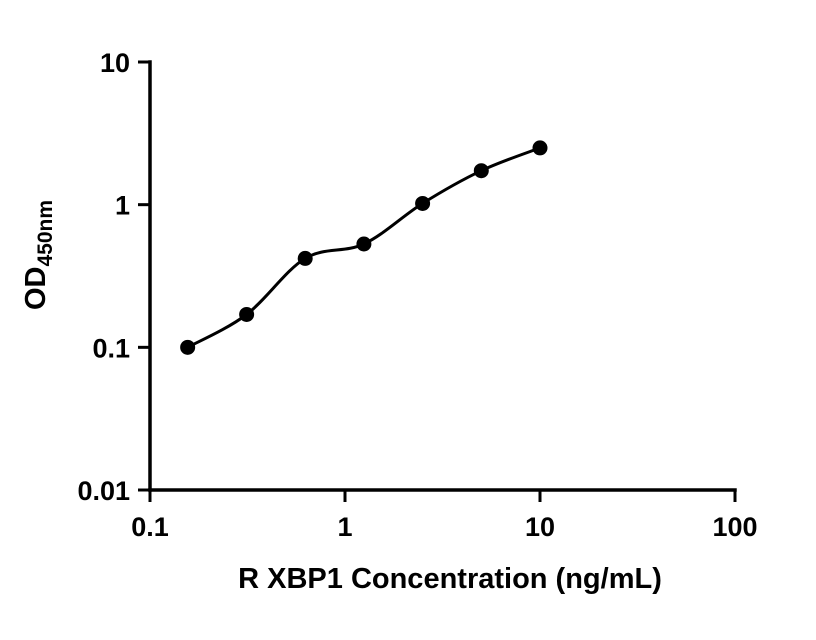 This screenshot has height=640, width=816. I want to click on y-axis-title: OD450nm, so click(38, 255).